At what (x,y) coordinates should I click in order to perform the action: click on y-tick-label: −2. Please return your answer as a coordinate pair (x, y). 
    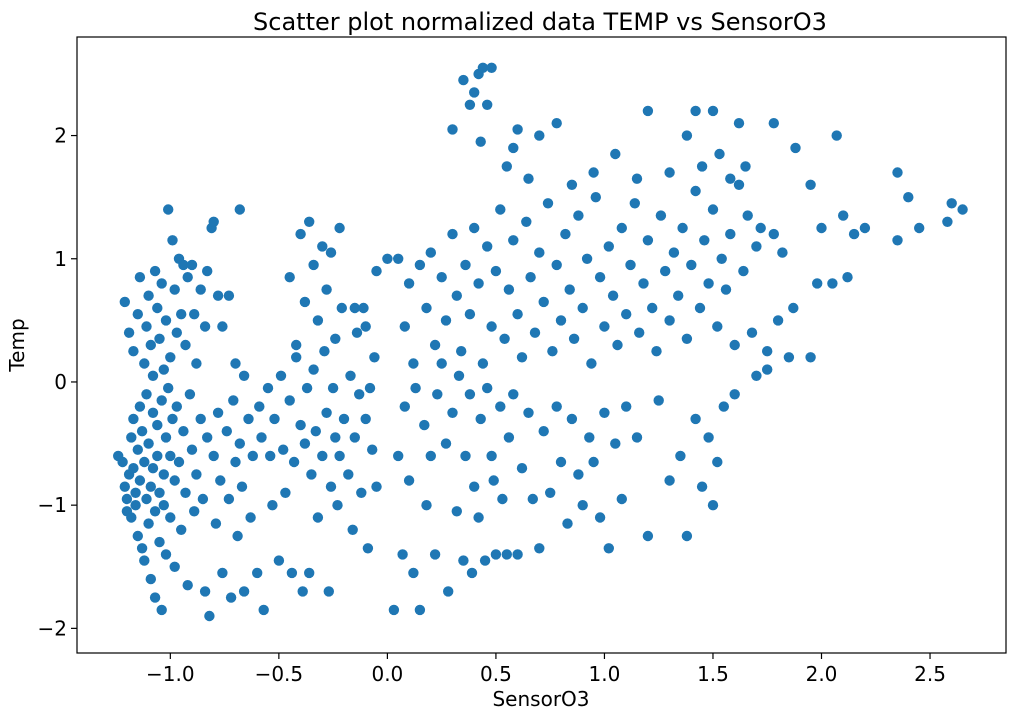
    Looking at the image, I should click on (52, 628).